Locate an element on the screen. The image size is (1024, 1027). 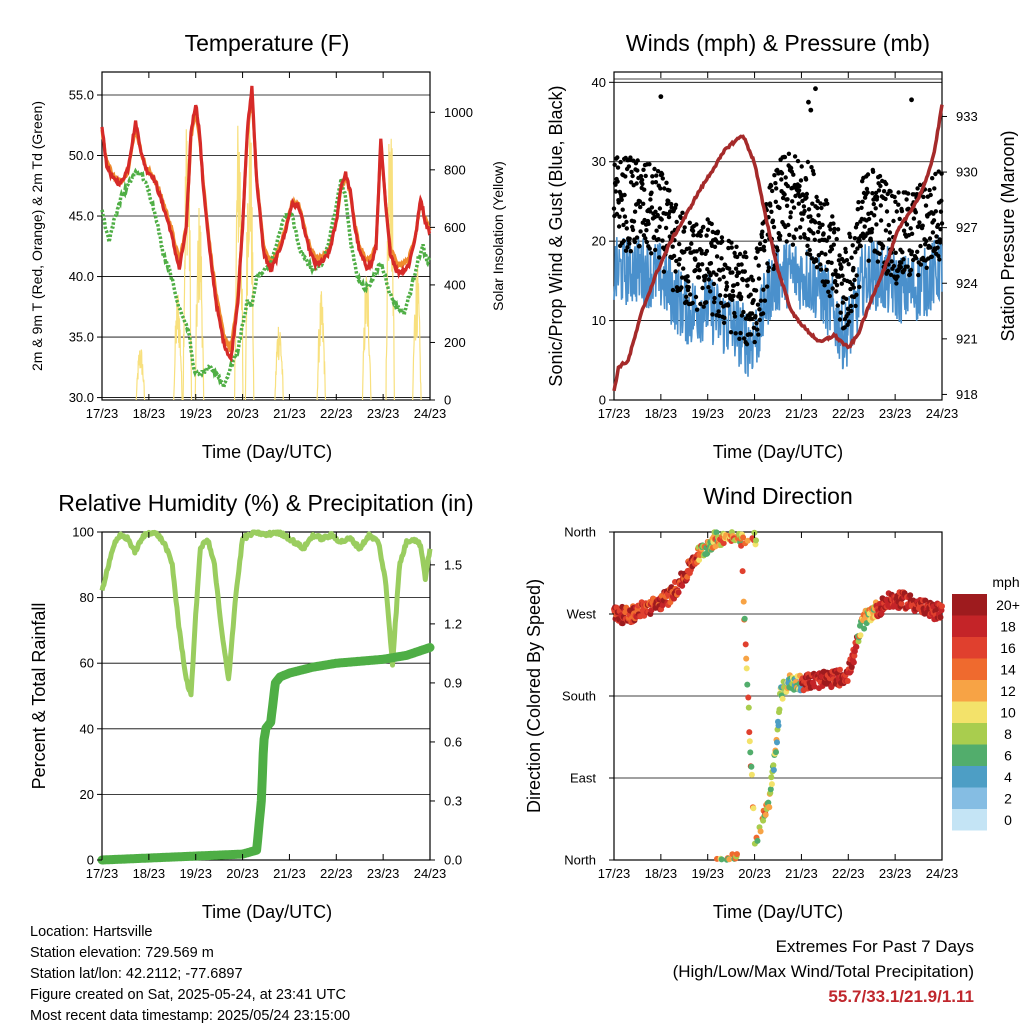
x-tick-label: 24/23 is located at coordinates (942, 413).